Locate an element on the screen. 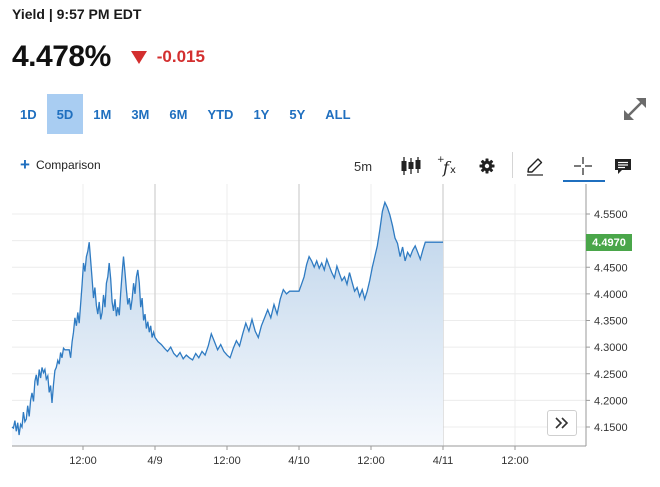 This screenshot has width=660, height=487. time-axis-labels: 12:00 4/9 12:00 4/10 12:00 4/11 12:00 is located at coordinates (299, 456).